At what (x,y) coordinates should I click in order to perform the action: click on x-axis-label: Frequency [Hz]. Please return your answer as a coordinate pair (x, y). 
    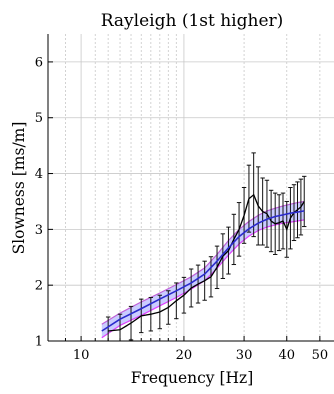
    Looking at the image, I should click on (192, 378).